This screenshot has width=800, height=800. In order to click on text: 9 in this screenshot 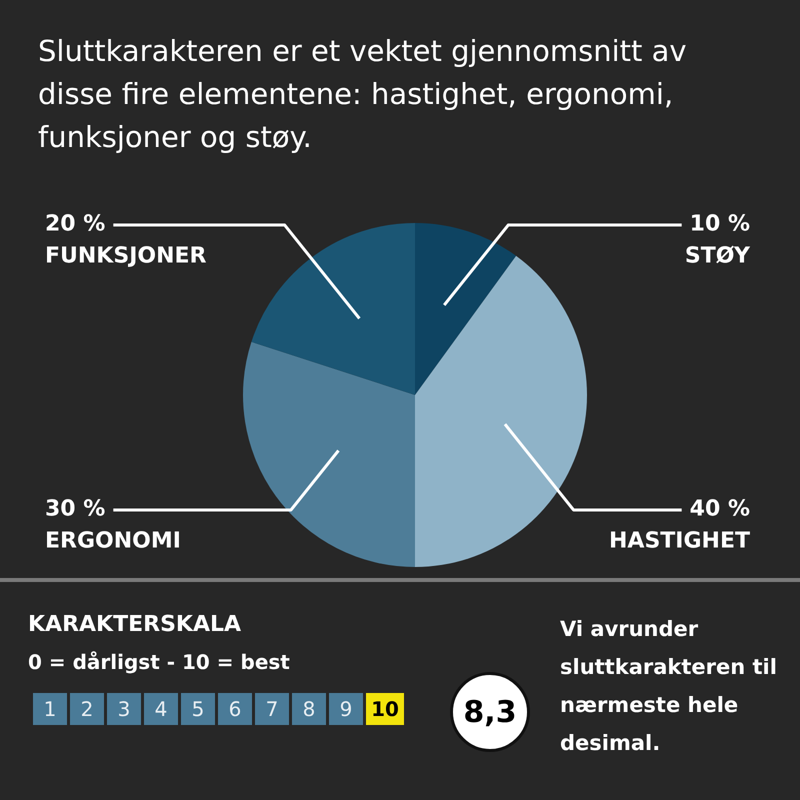, I will do `click(346, 709)`.